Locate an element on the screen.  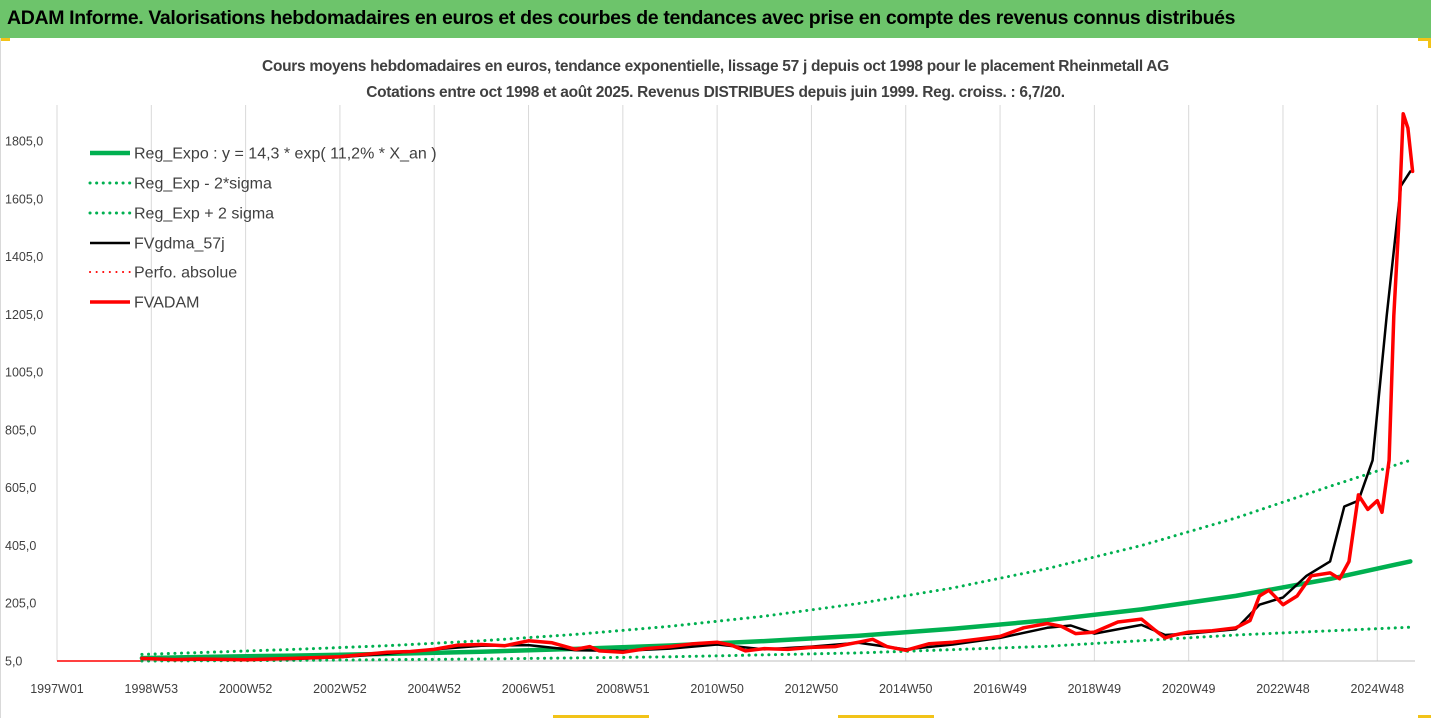
y-tick-label: 805,0 is located at coordinates (20, 430).